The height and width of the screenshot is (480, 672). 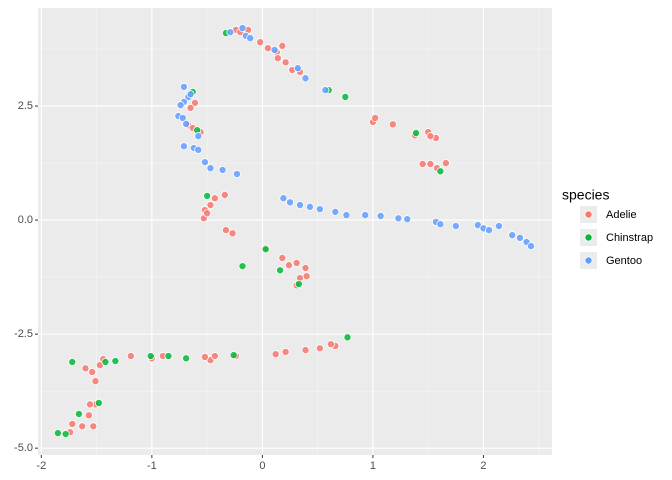 I want to click on x-tick-label: 1, so click(x=373, y=466).